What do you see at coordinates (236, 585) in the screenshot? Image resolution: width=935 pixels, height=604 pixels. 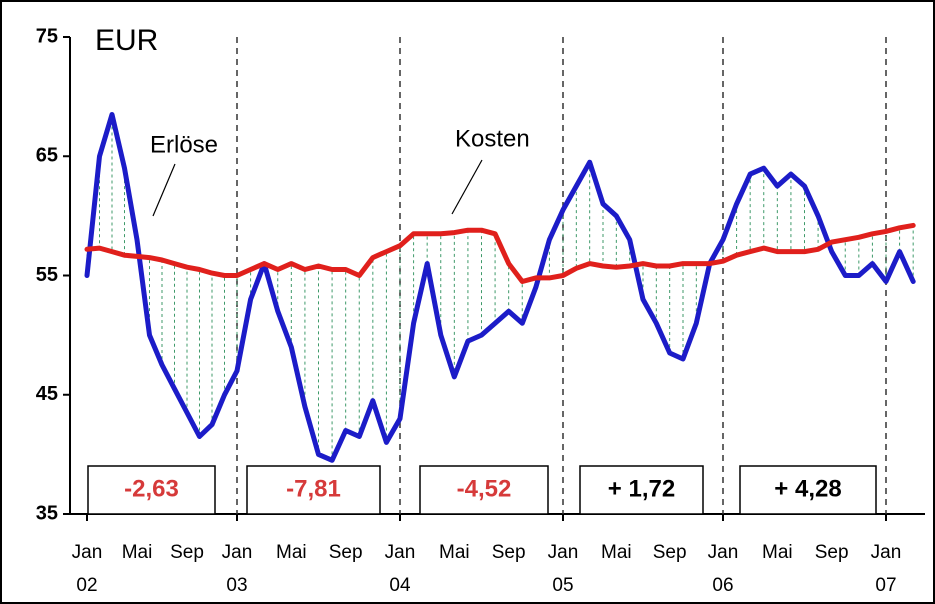 I see `year-label: 03` at bounding box center [236, 585].